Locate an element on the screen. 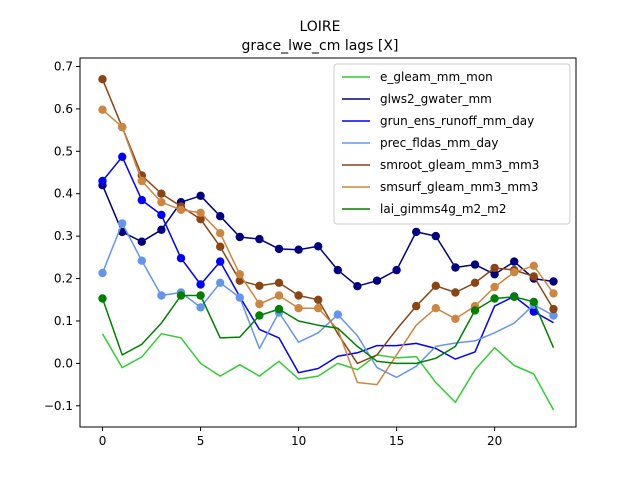 The width and height of the screenshot is (640, 480). legend-entry: smsurf_gleam_mm3_mm3 is located at coordinates (440, 187).